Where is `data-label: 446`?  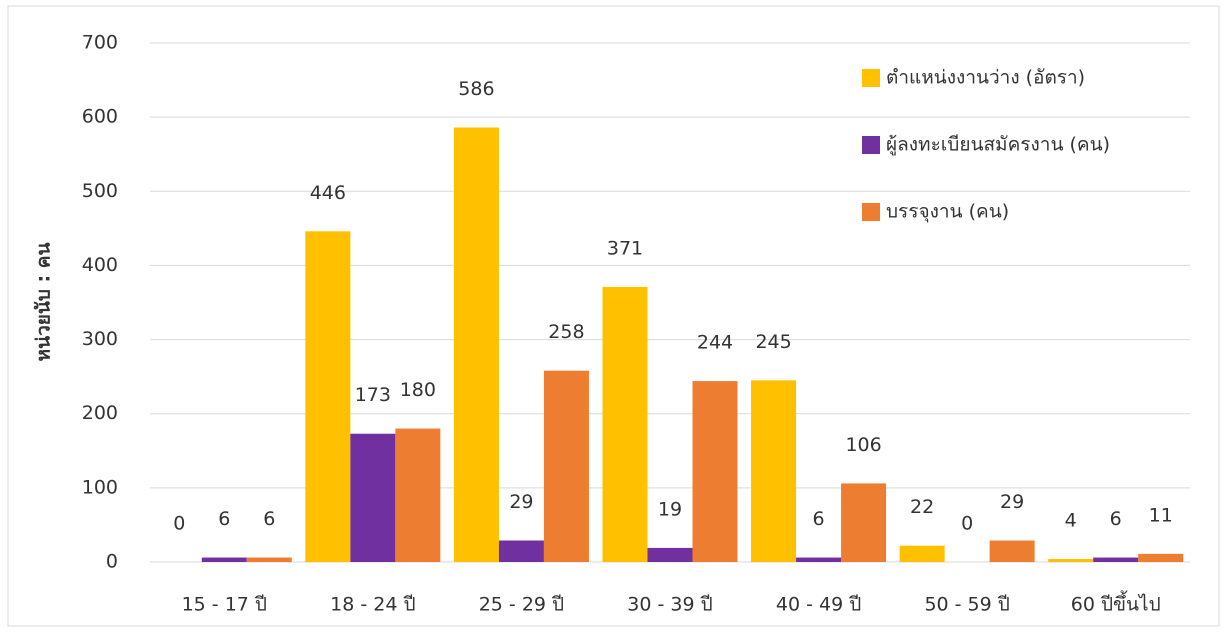
data-label: 446 is located at coordinates (328, 193).